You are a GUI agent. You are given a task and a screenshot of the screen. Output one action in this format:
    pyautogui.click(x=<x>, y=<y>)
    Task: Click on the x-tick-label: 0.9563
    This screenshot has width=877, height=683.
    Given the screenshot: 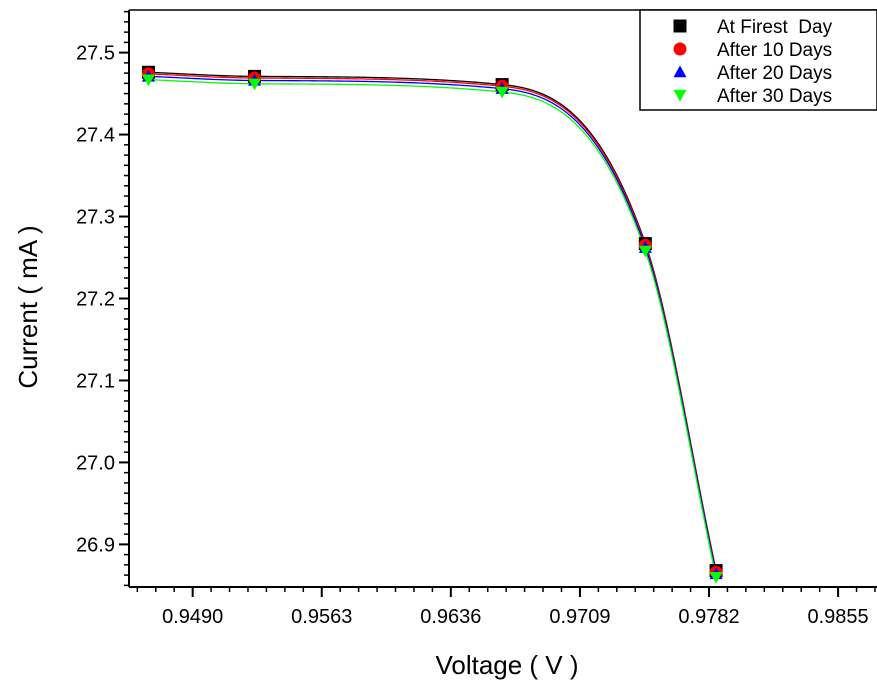 What is the action you would take?
    pyautogui.click(x=321, y=617)
    